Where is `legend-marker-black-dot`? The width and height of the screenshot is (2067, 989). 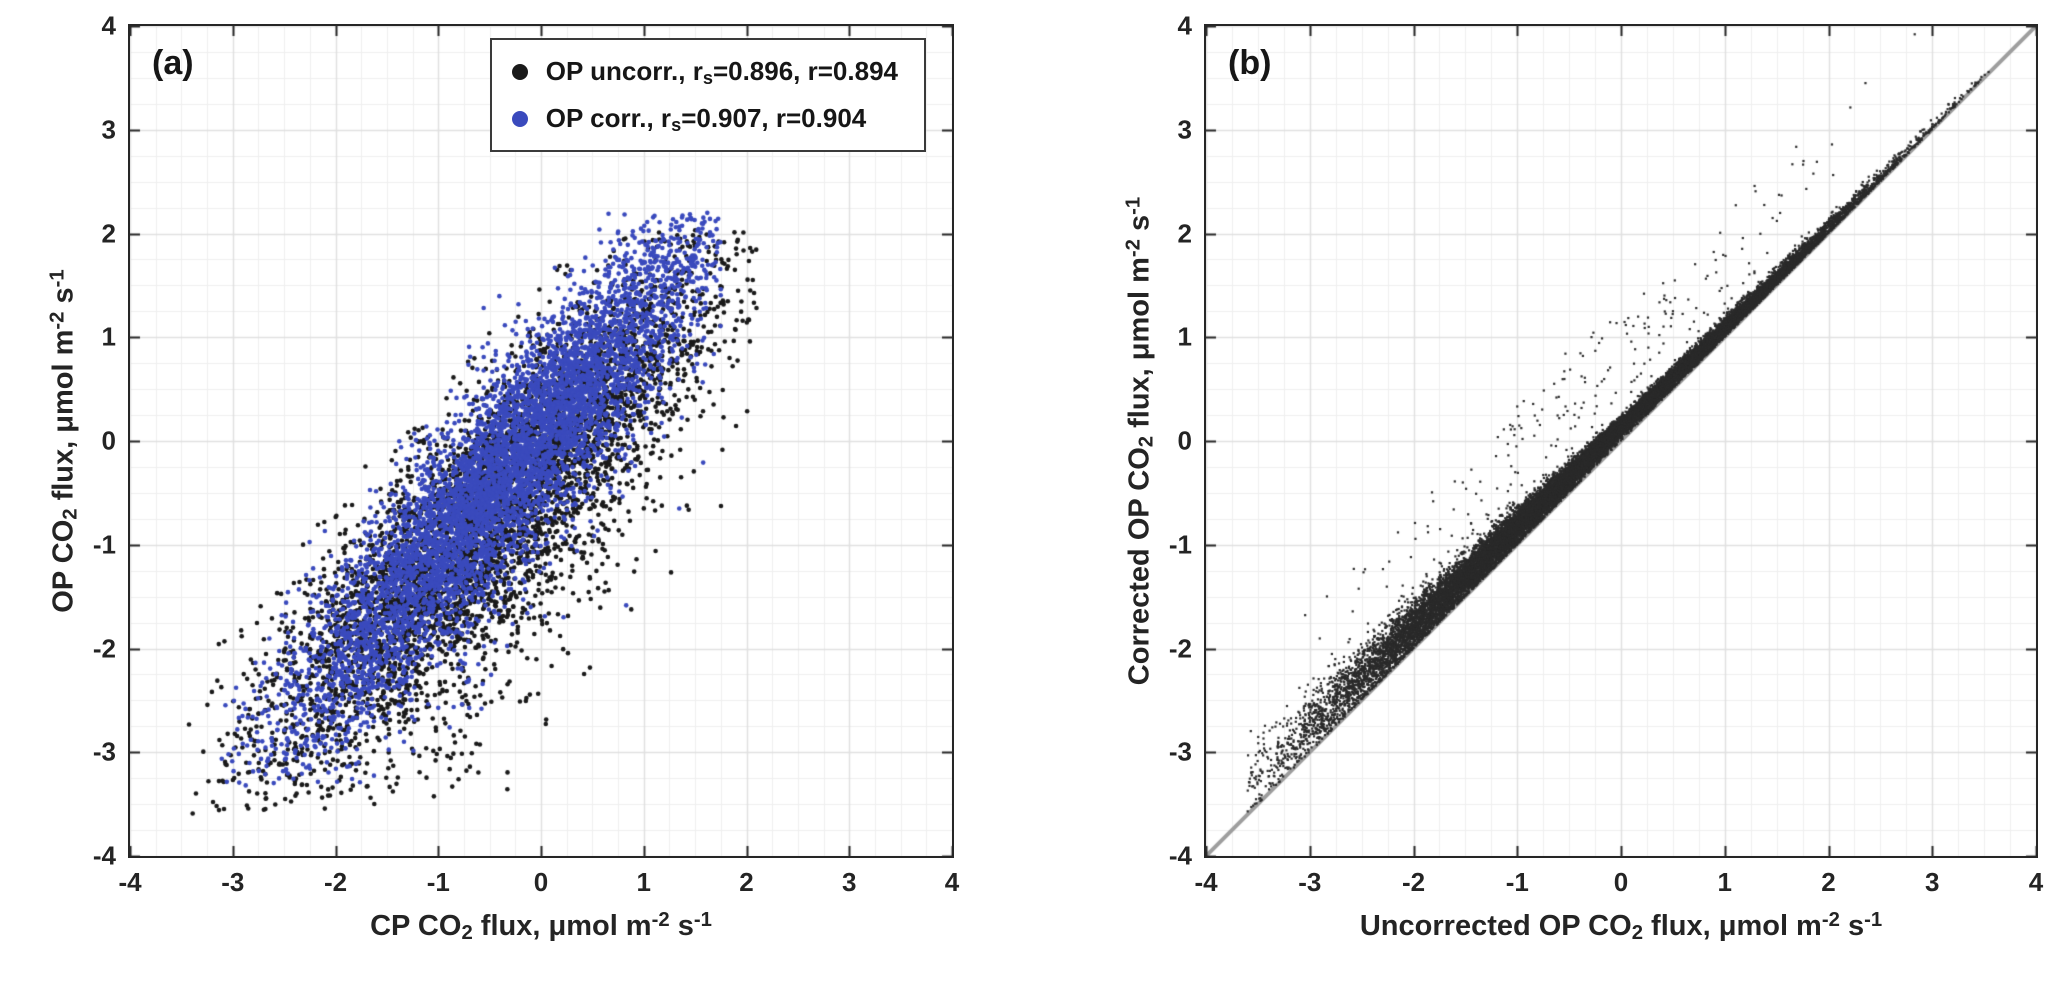
legend-marker-black-dot is located at coordinates (519, 71).